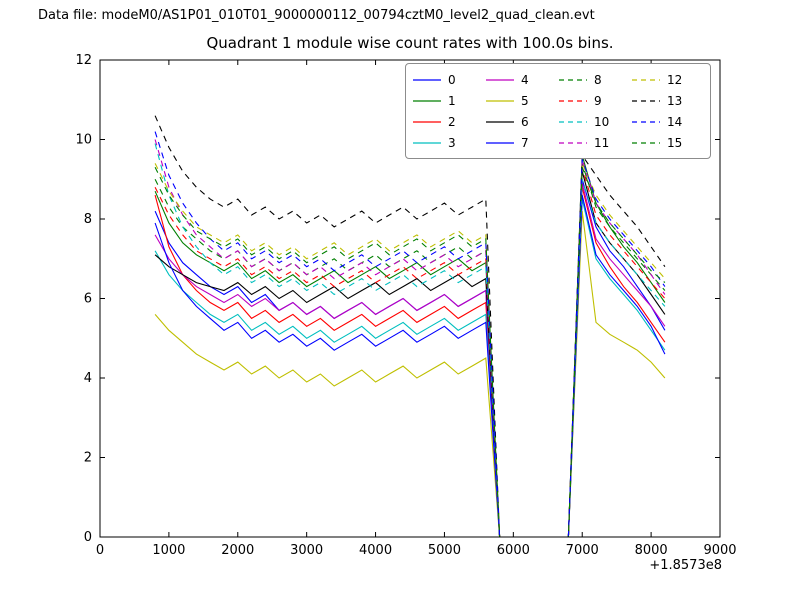 The height and width of the screenshot is (600, 800). What do you see at coordinates (88, 219) in the screenshot?
I see `y-tick-label: 8` at bounding box center [88, 219].